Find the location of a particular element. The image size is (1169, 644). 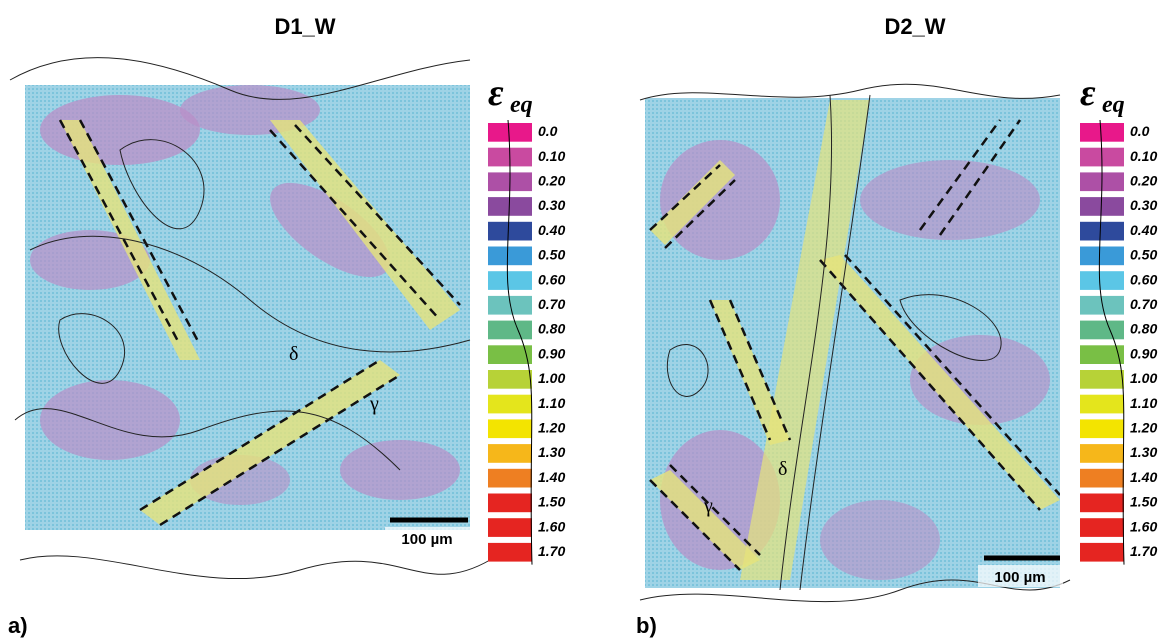

panel-title: D2_W is located at coordinates (914, 26).